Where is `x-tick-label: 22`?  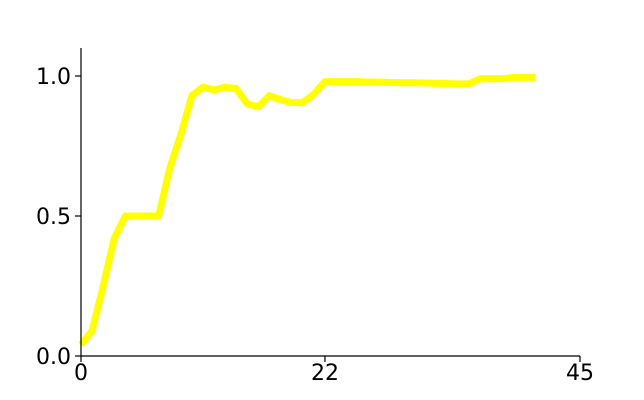 x-tick-label: 22 is located at coordinates (325, 373).